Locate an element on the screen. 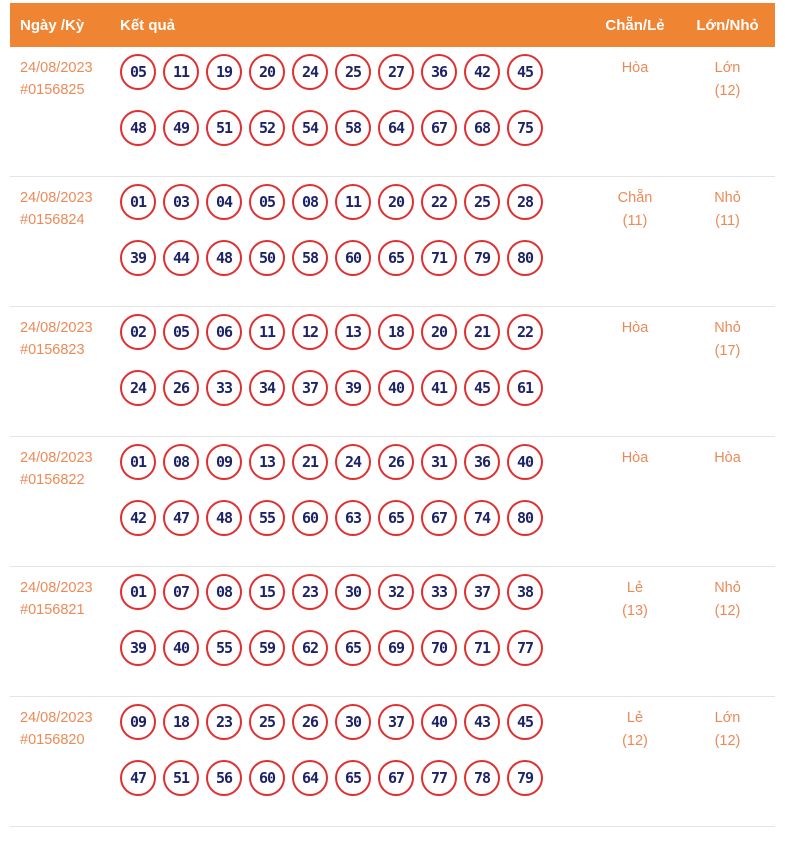 Image resolution: width=785 pixels, height=856 pixels. lottery-number-ball: 09 is located at coordinates (224, 462).